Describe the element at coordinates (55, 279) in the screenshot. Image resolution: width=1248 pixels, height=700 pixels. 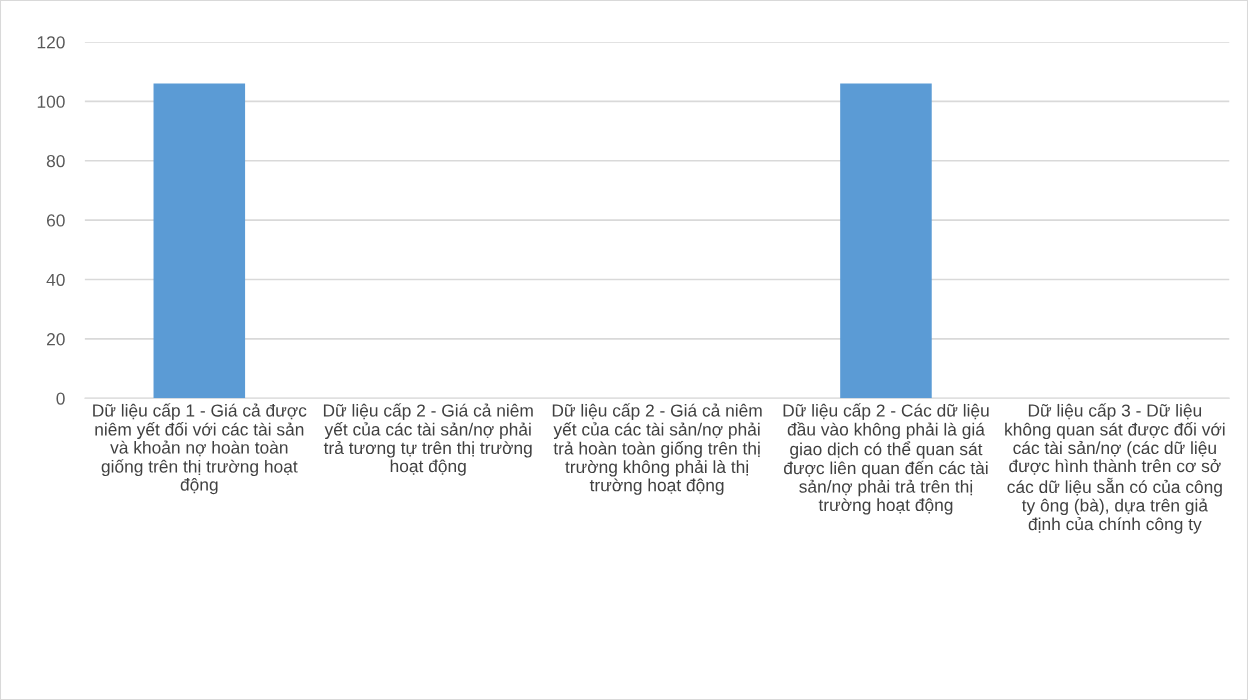
I see `y-tick-label: 40` at that location.